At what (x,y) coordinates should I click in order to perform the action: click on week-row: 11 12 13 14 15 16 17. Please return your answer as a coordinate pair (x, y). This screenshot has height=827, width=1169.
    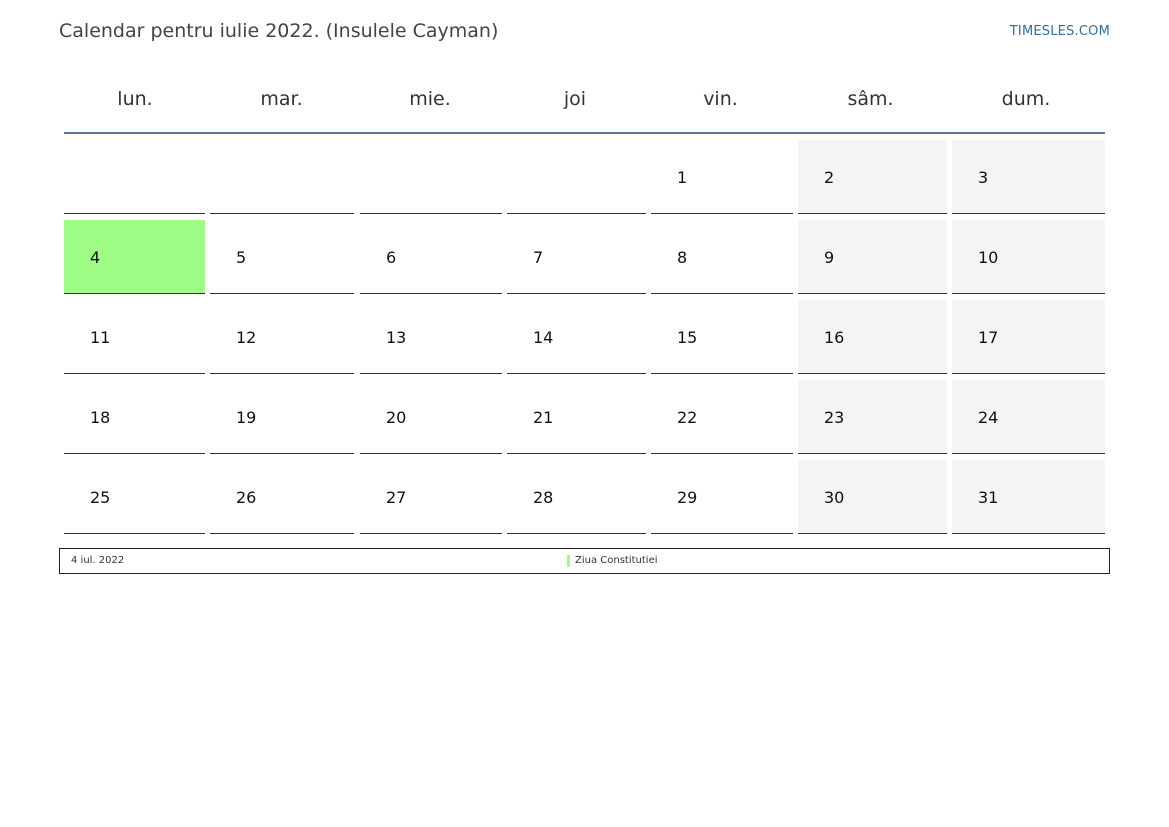
    Looking at the image, I should click on (584, 334).